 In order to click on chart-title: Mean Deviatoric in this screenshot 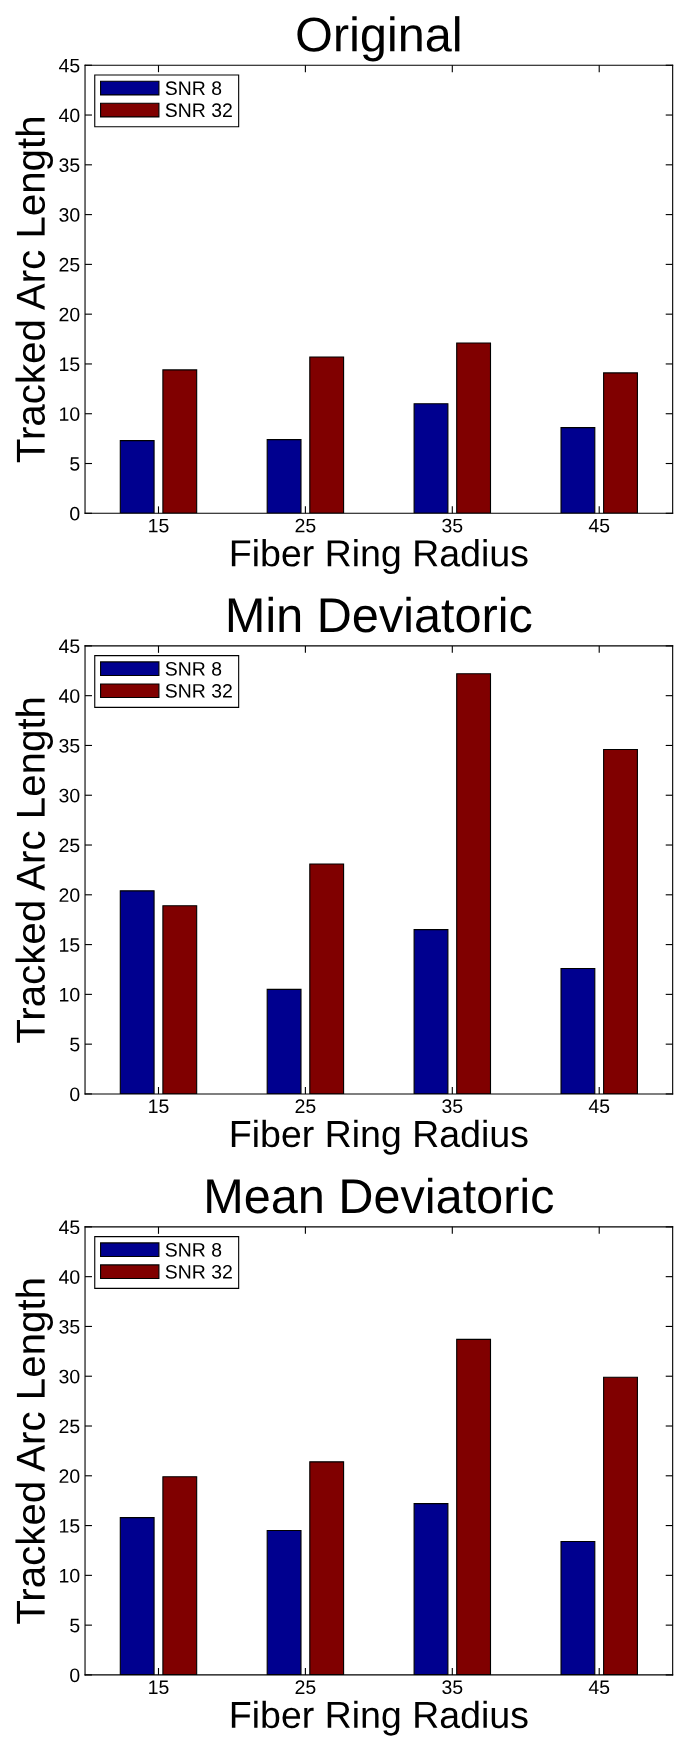, I will do `click(380, 1195)`.